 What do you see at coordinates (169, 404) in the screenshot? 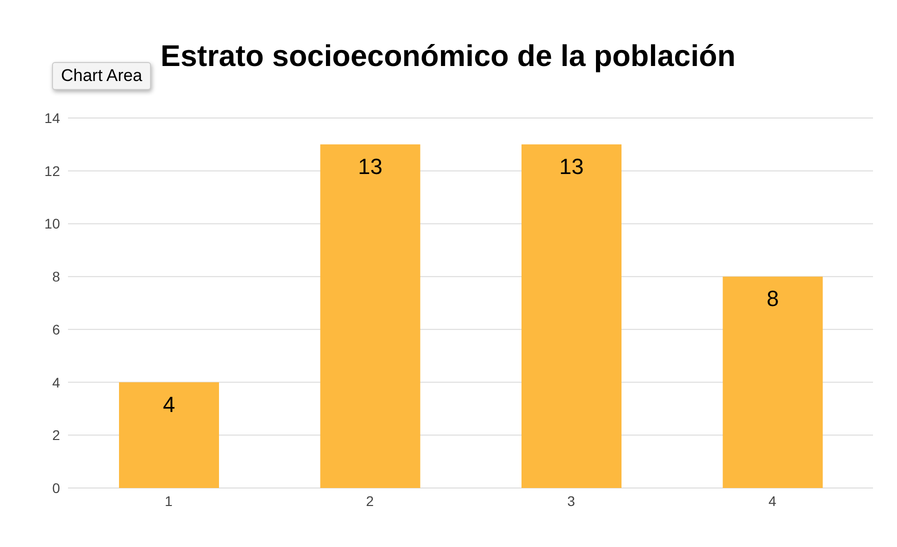
I see `data-label: 4` at bounding box center [169, 404].